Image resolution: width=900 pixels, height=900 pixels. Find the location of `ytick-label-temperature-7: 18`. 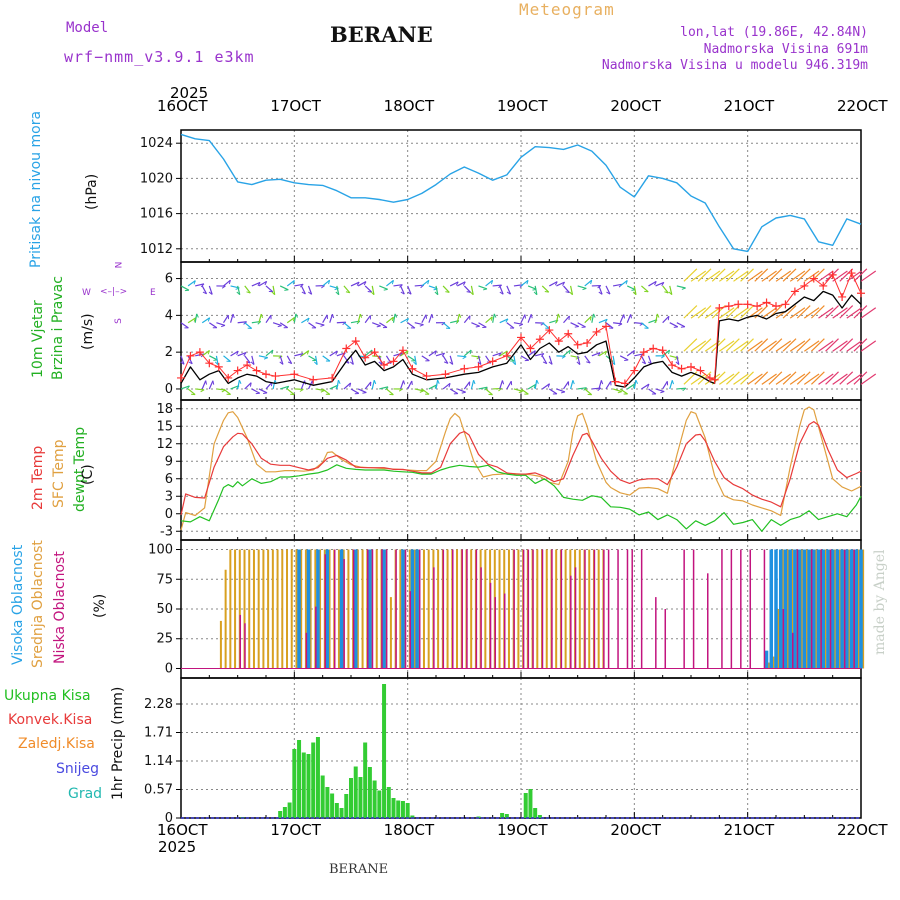

ytick-label-temperature-7: 18 is located at coordinates (164, 409).